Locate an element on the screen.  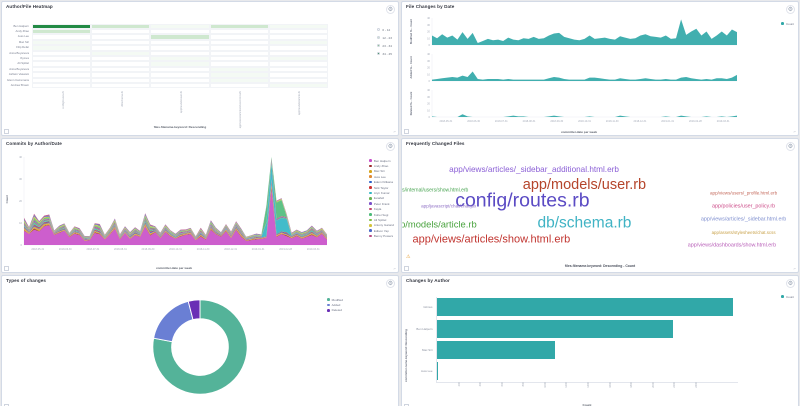
legend-item: Deleted is located at coordinates (335, 310).